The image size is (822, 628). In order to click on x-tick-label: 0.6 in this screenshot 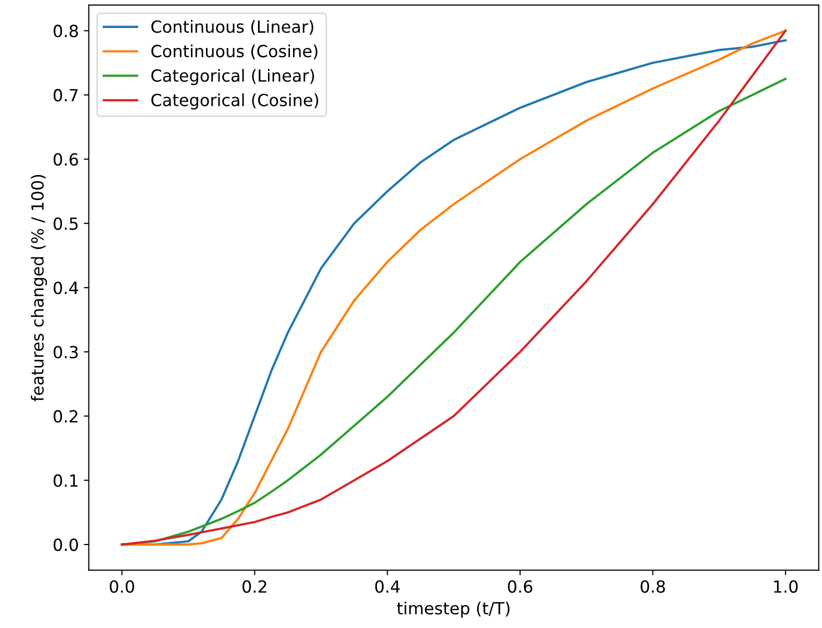, I will do `click(520, 586)`.